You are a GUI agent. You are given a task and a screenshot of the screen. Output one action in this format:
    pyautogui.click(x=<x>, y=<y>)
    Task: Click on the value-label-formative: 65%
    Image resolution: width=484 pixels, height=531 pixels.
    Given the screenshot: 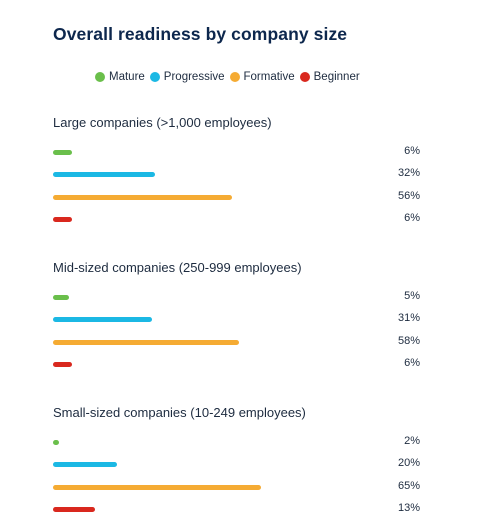 What is the action you would take?
    pyautogui.click(x=408, y=486)
    